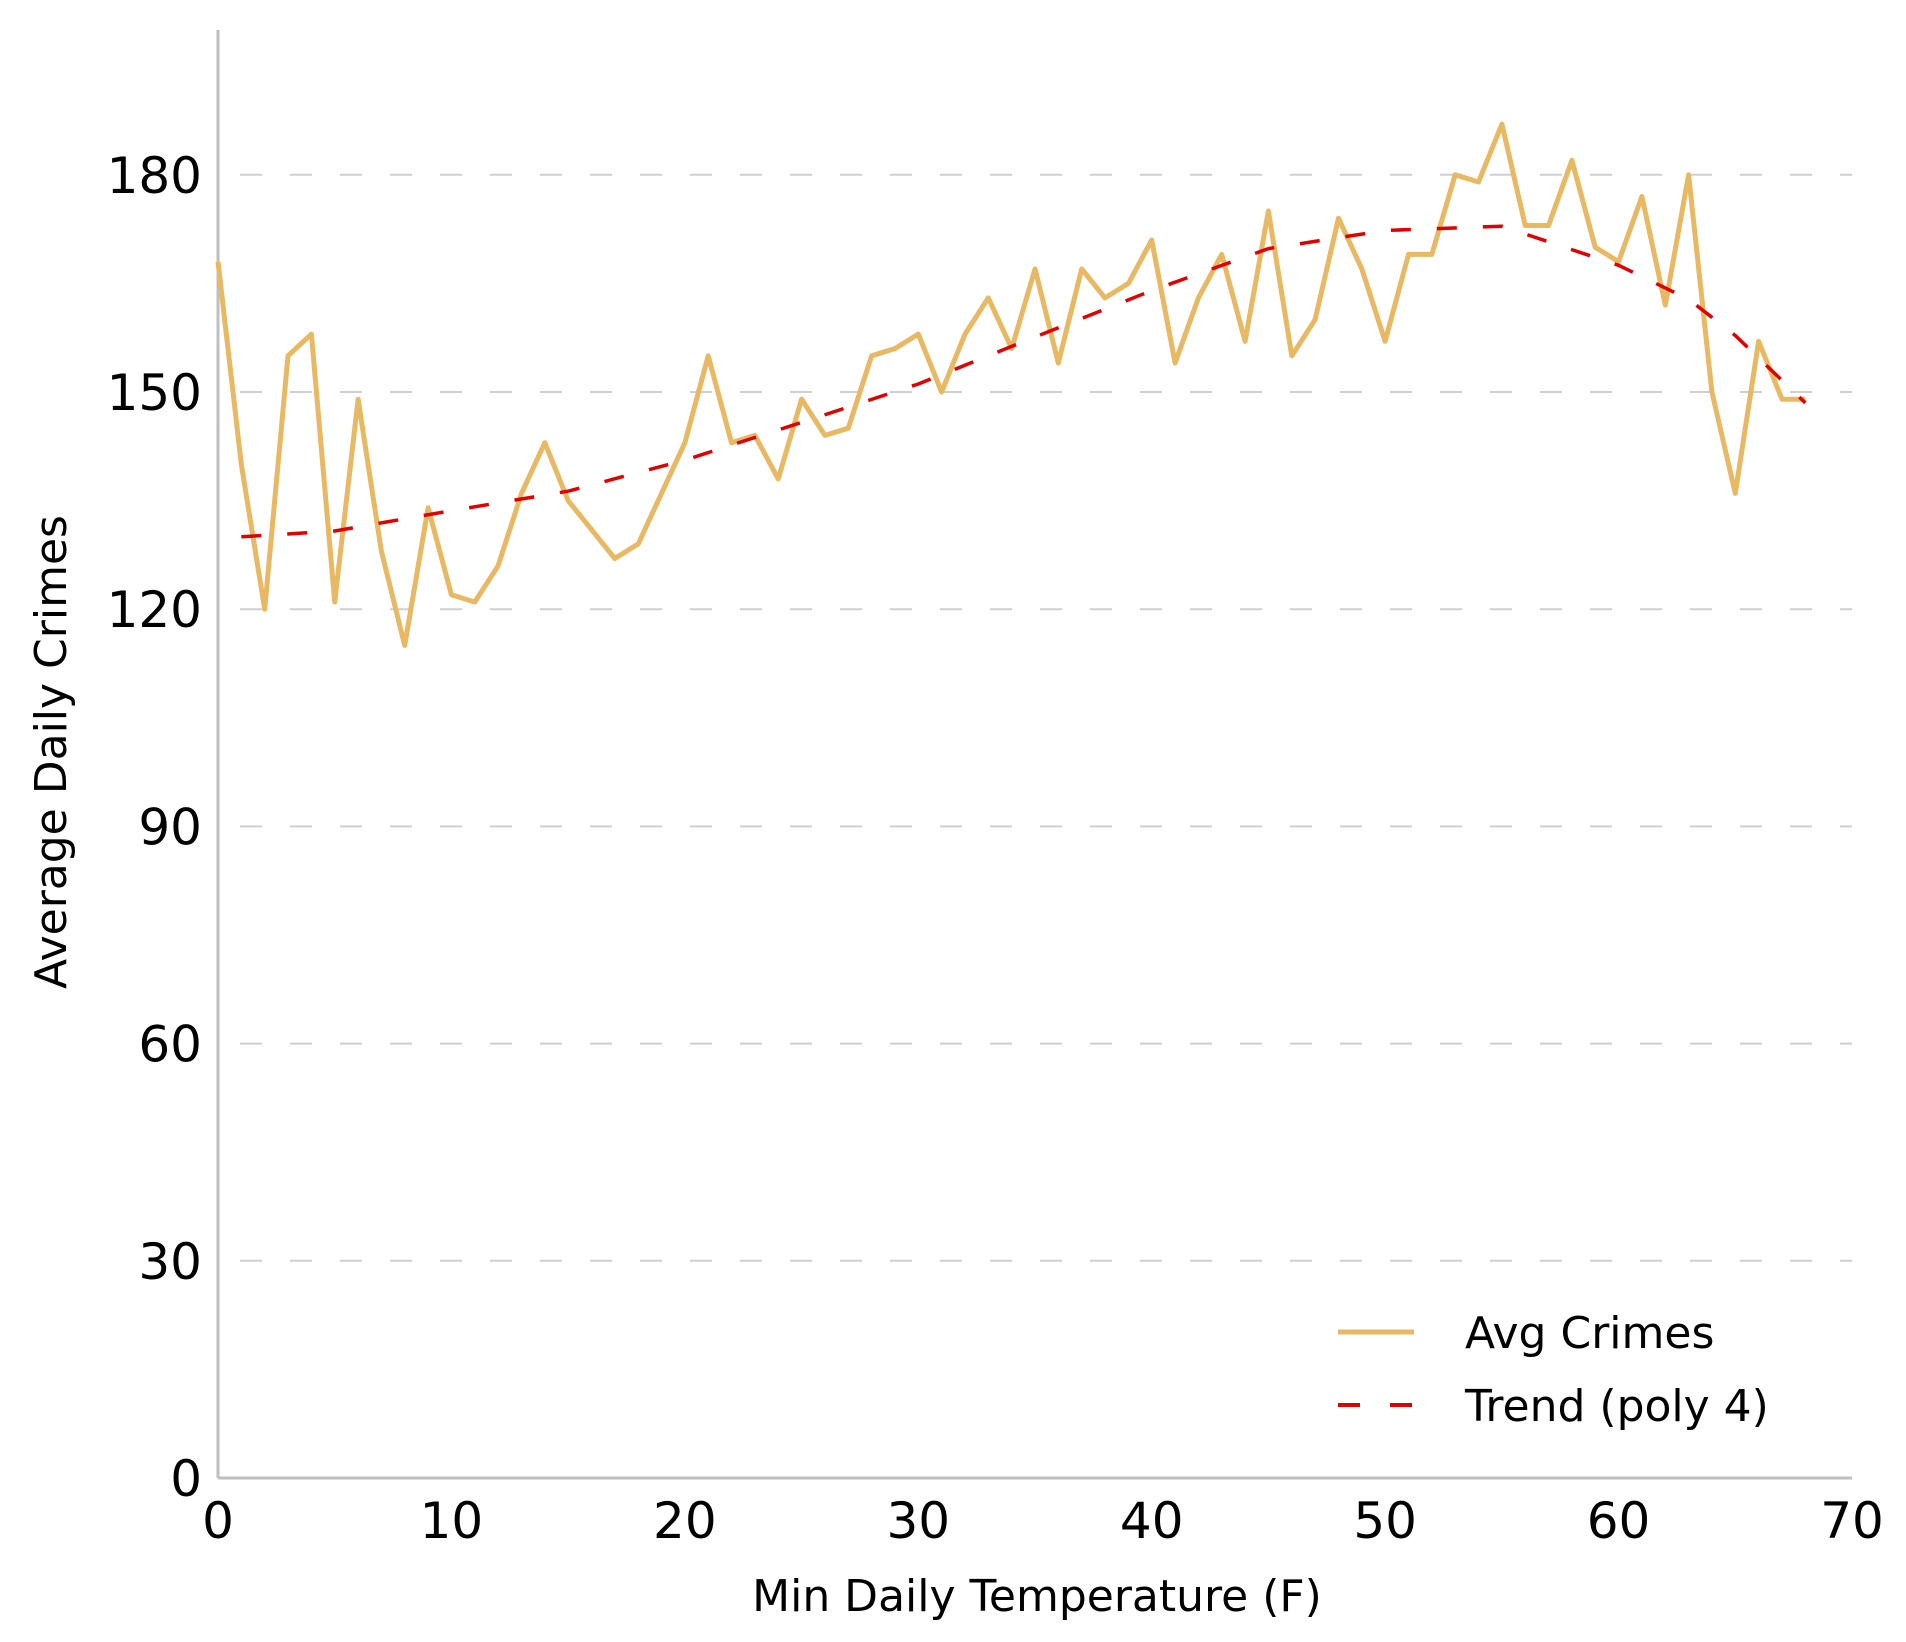  What do you see at coordinates (51, 752) in the screenshot?
I see `y-axis-title: Average Daily Crimes` at bounding box center [51, 752].